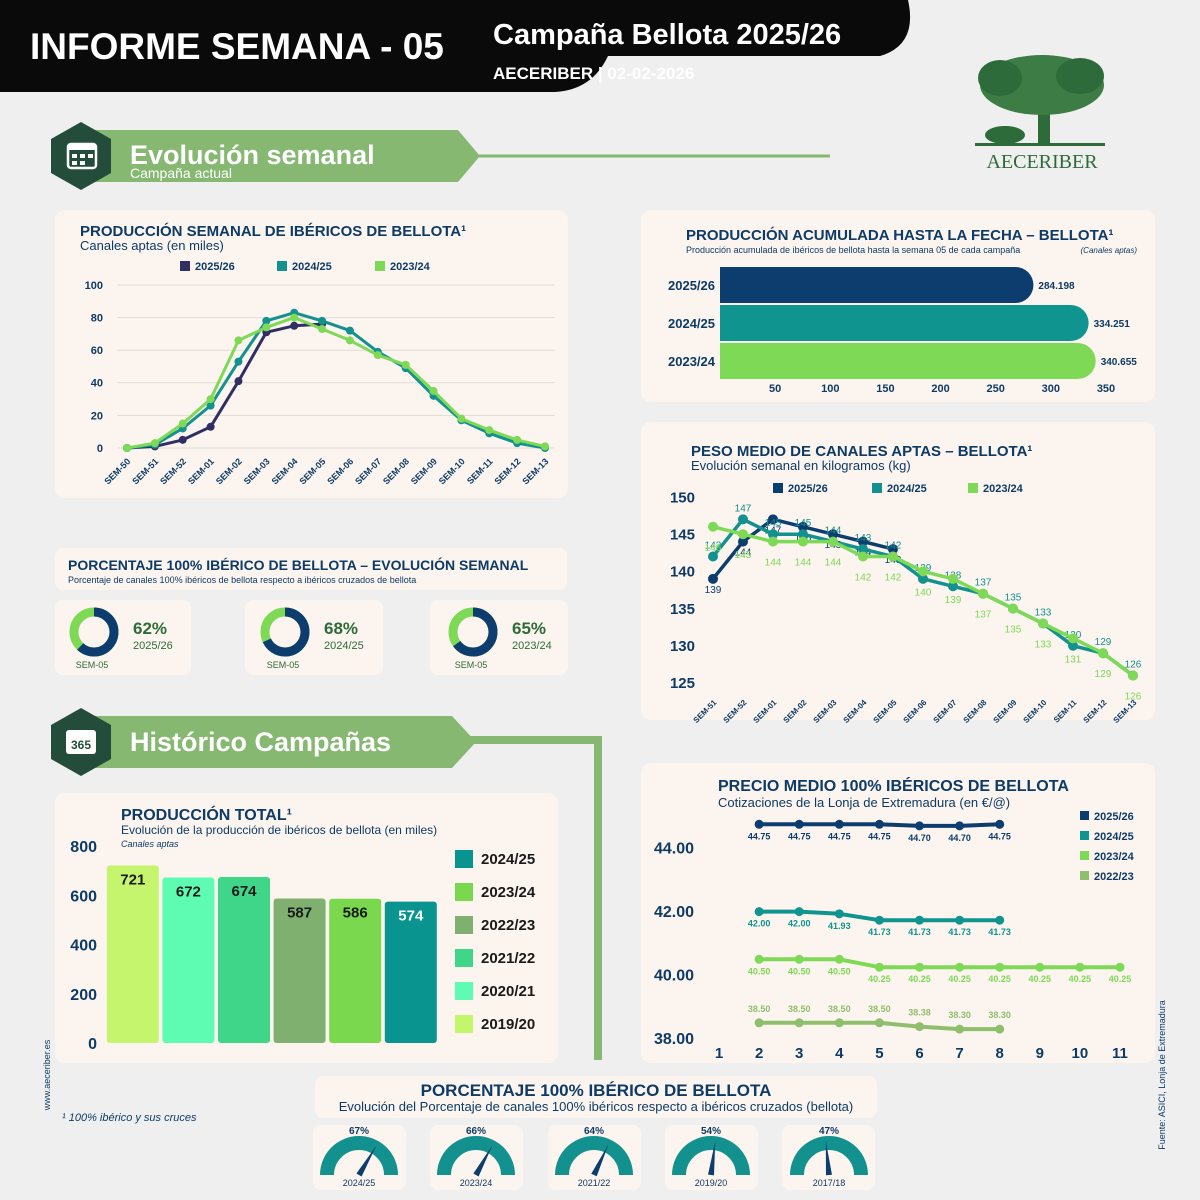  I want to click on data-label: 133, so click(1043, 612).